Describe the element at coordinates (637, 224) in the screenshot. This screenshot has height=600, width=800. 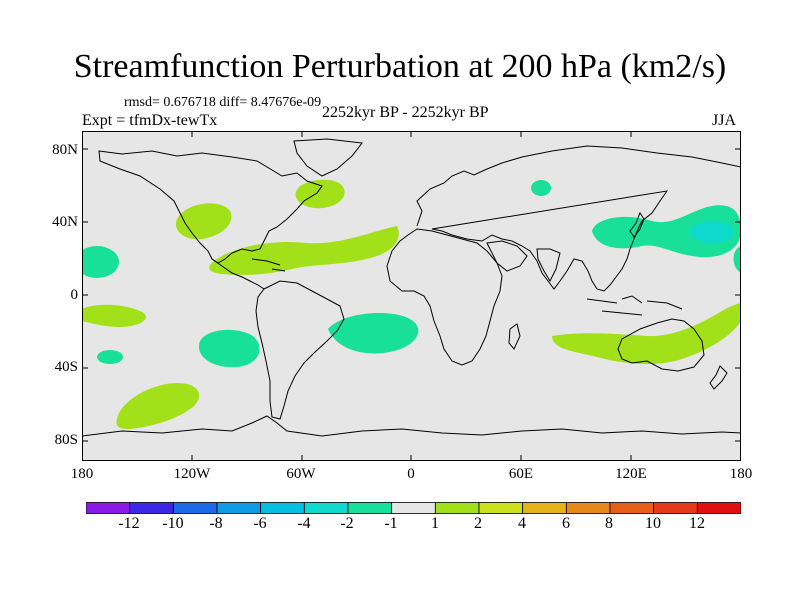
I see `coast-japan` at that location.